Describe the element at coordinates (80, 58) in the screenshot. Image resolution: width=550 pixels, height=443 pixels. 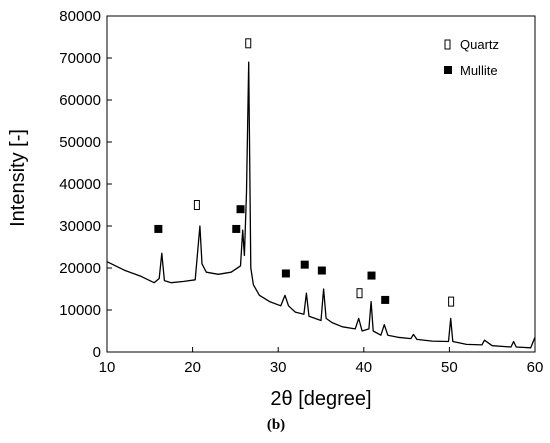
I see `y-tick-label: 70000` at that location.